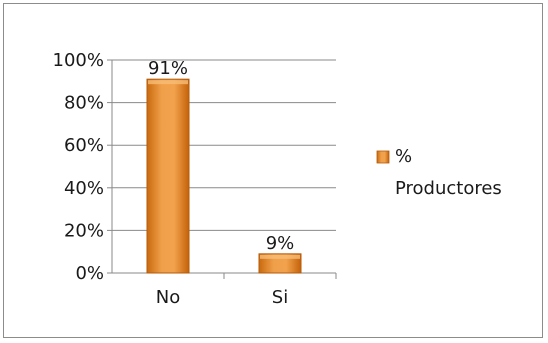  Describe the element at coordinates (78, 60) in the screenshot. I see `y-tick-label: 100%` at that location.